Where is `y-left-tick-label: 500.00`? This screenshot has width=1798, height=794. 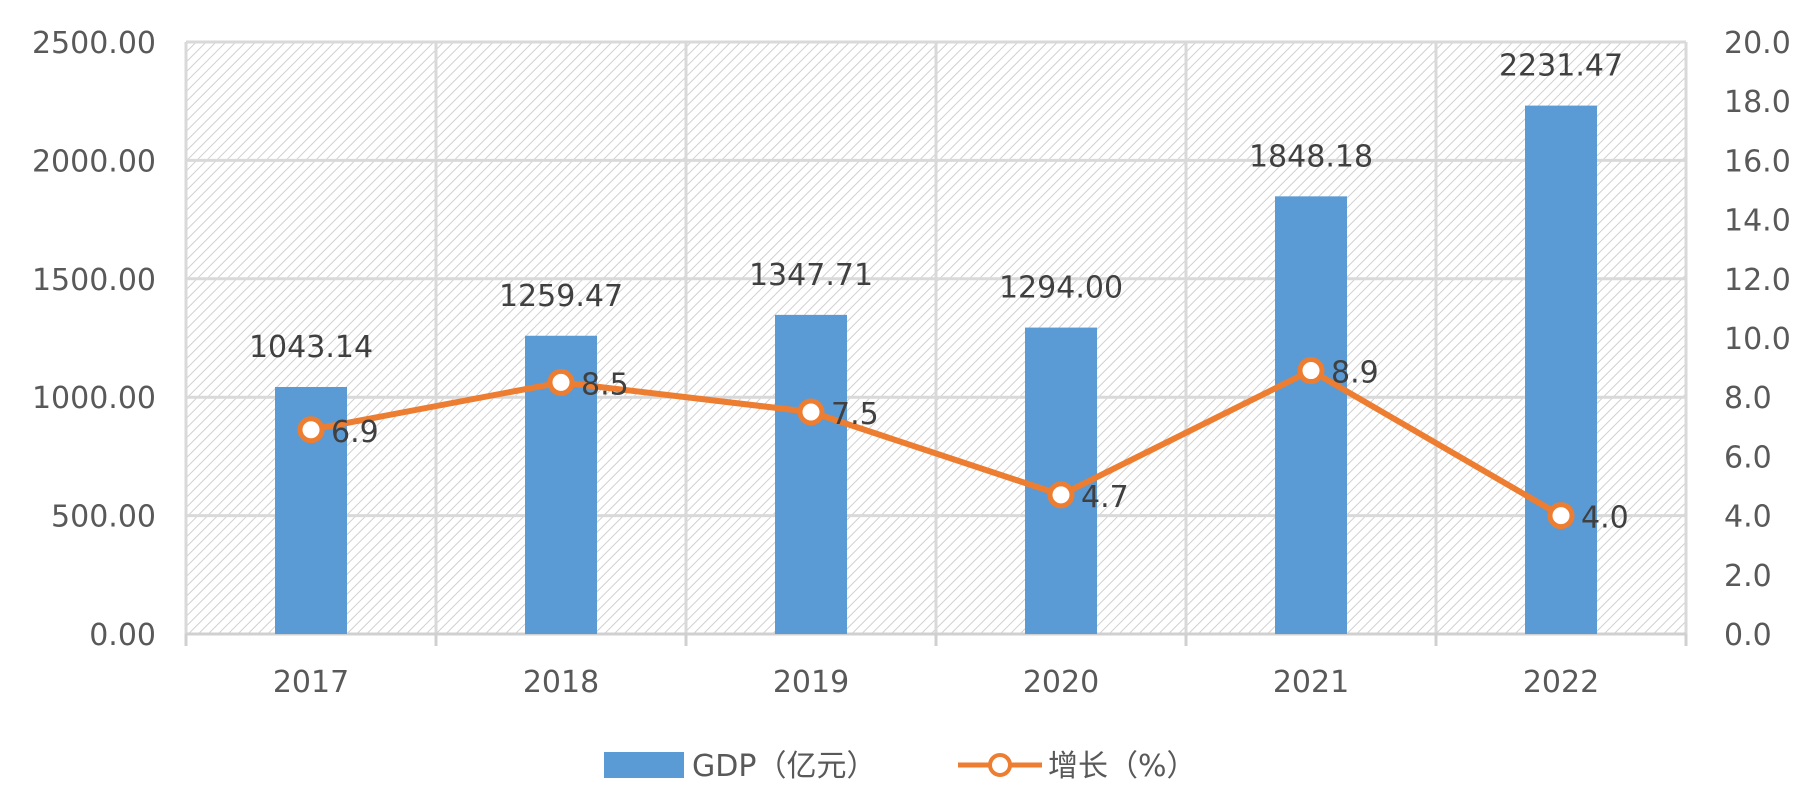
y-left-tick-label: 500.00 is located at coordinates (103, 517).